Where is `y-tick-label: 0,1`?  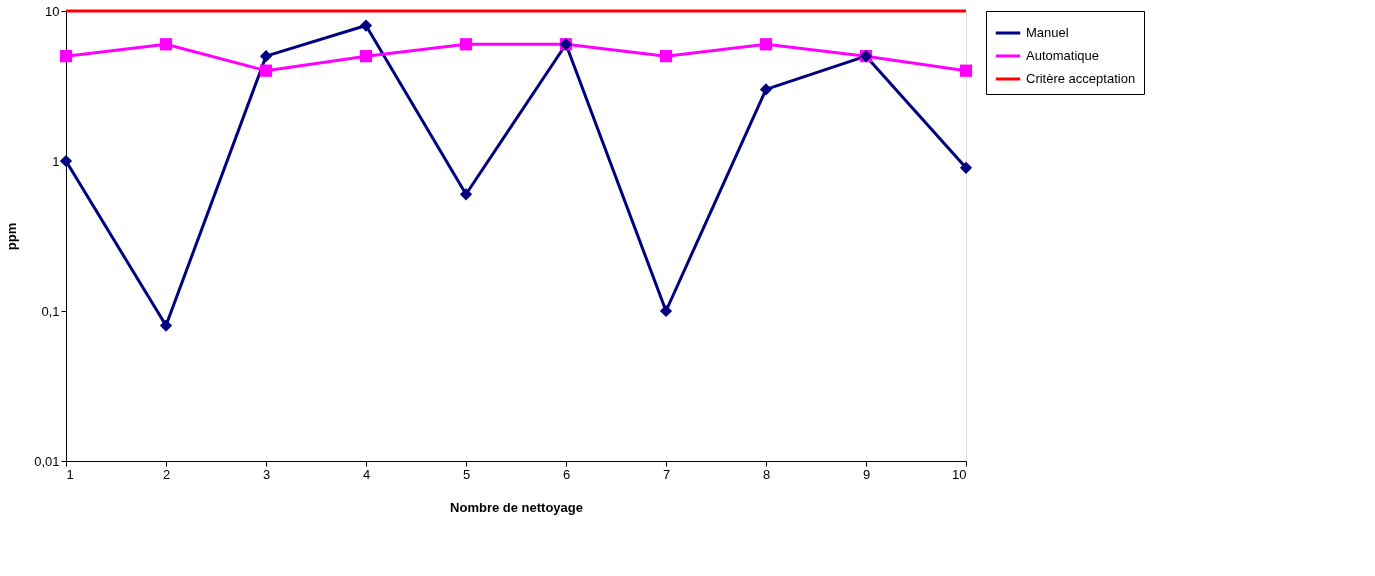 y-tick-label: 0,1 is located at coordinates (50, 311).